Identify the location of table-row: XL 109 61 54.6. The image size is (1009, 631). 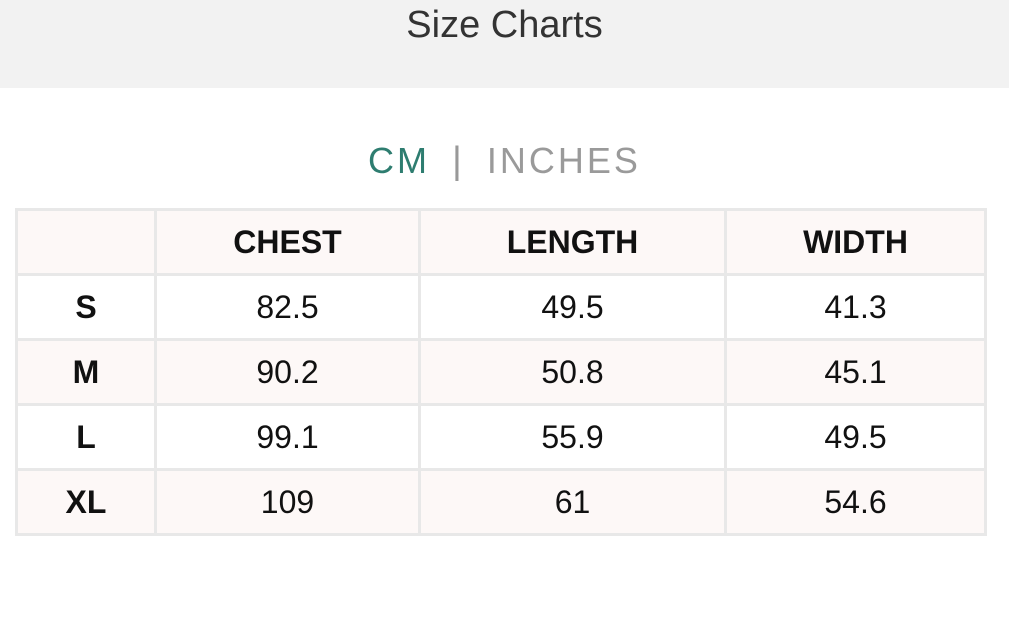
(501, 502).